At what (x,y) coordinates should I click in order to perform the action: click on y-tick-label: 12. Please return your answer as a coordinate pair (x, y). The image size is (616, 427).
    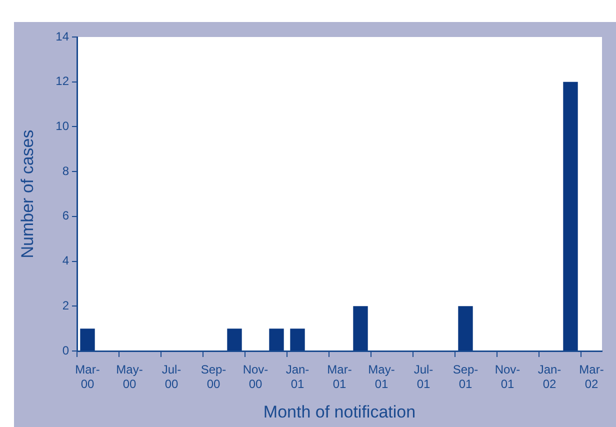
    Looking at the image, I should click on (63, 81).